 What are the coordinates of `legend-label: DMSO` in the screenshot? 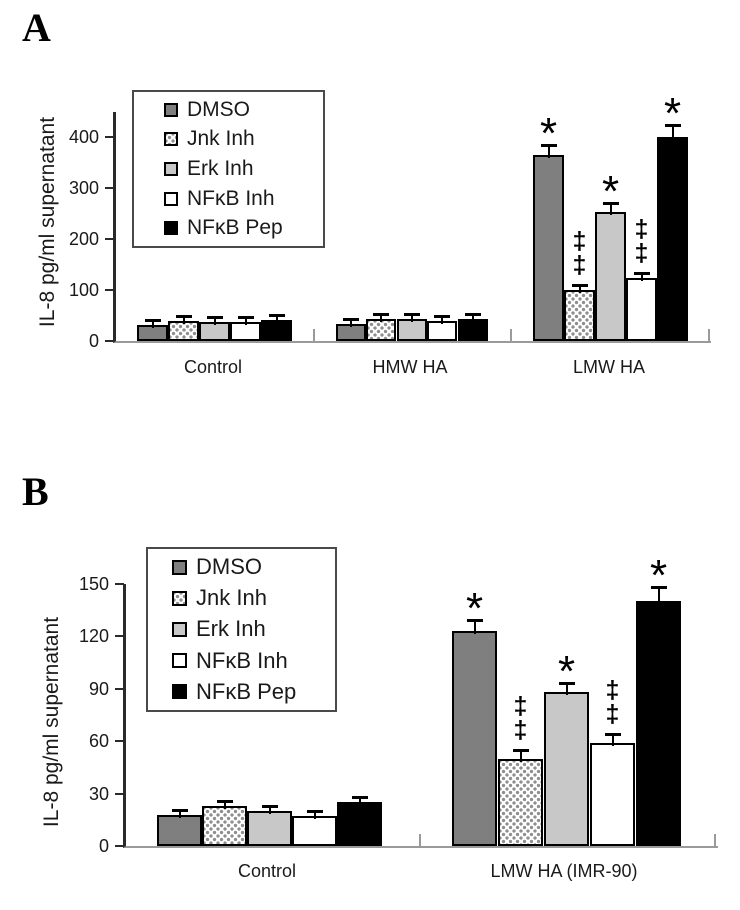 It's located at (218, 109).